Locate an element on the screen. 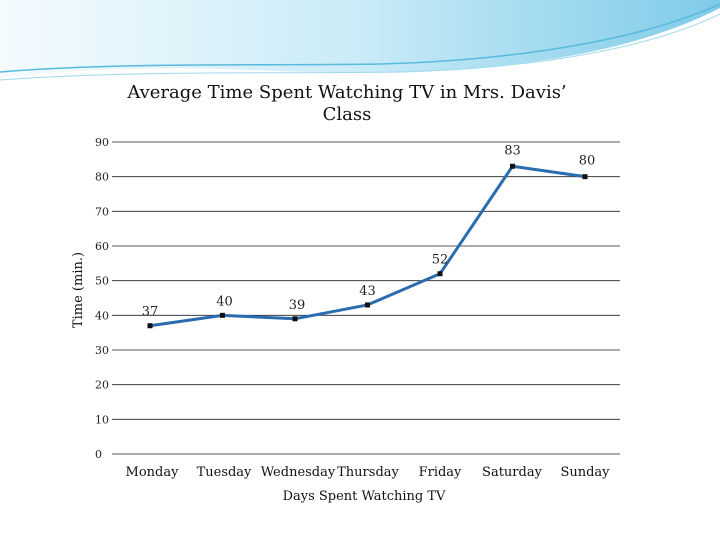 This screenshot has height=540, width=720. y-tick-label: 80 is located at coordinates (102, 177).